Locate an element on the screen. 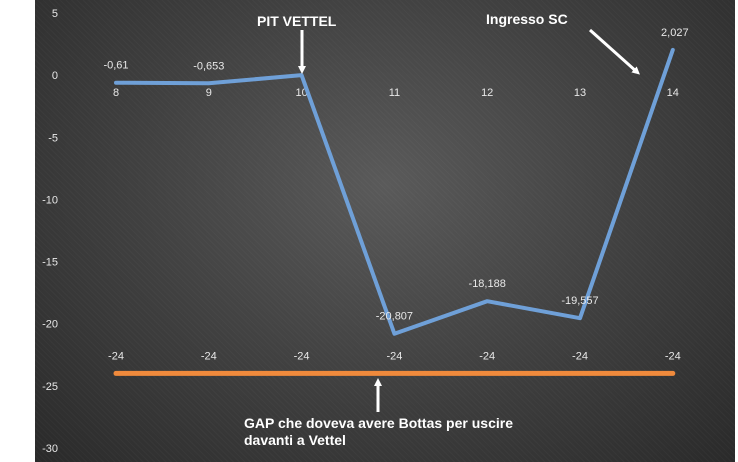  y-tick-label: -30 is located at coordinates (50, 449).